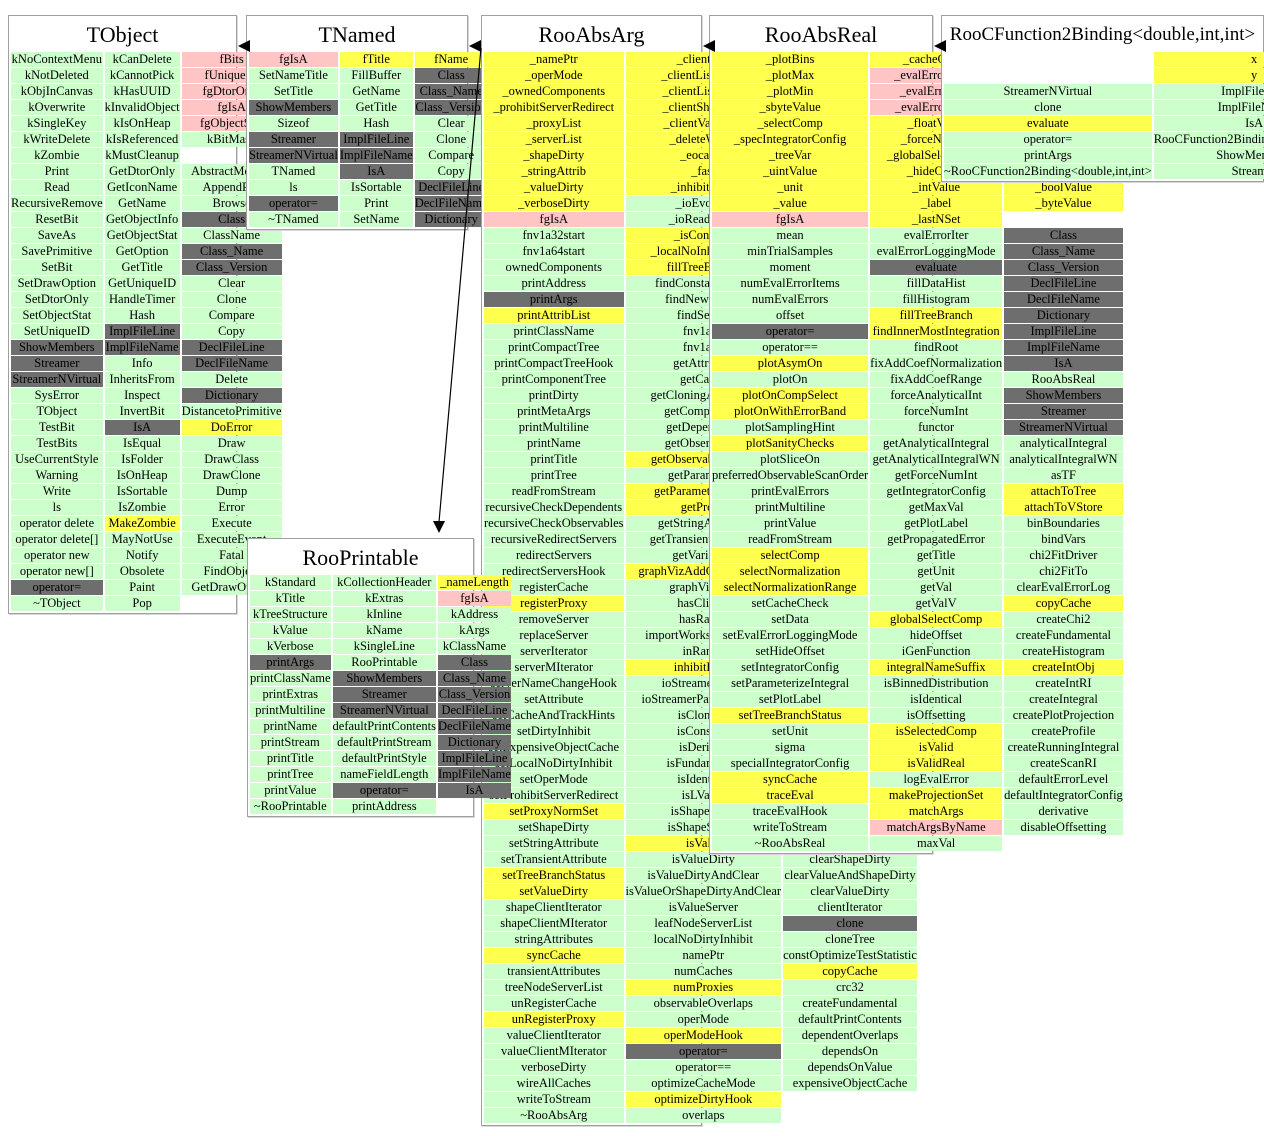 This screenshot has width=1264, height=1136. What do you see at coordinates (1063, 811) in the screenshot?
I see `member-cell: derivative` at bounding box center [1063, 811].